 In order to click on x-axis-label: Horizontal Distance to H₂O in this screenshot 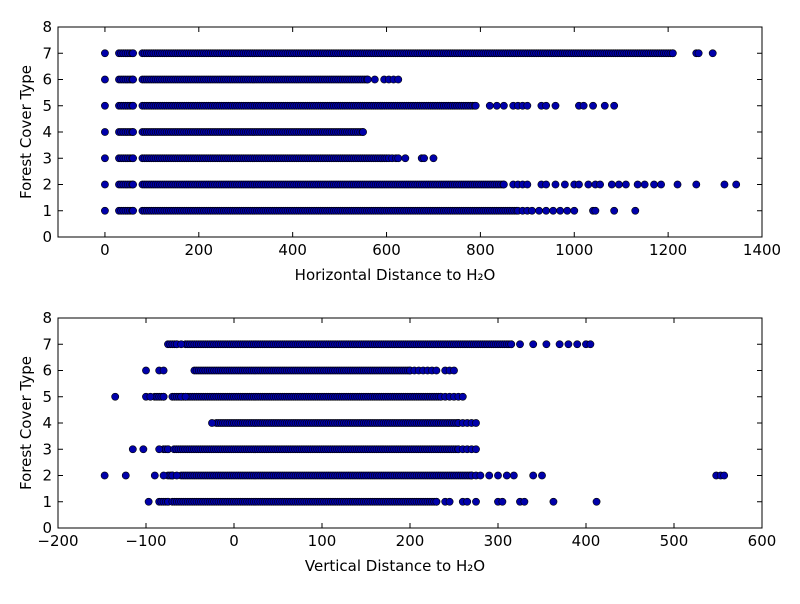, I will do `click(395, 275)`.